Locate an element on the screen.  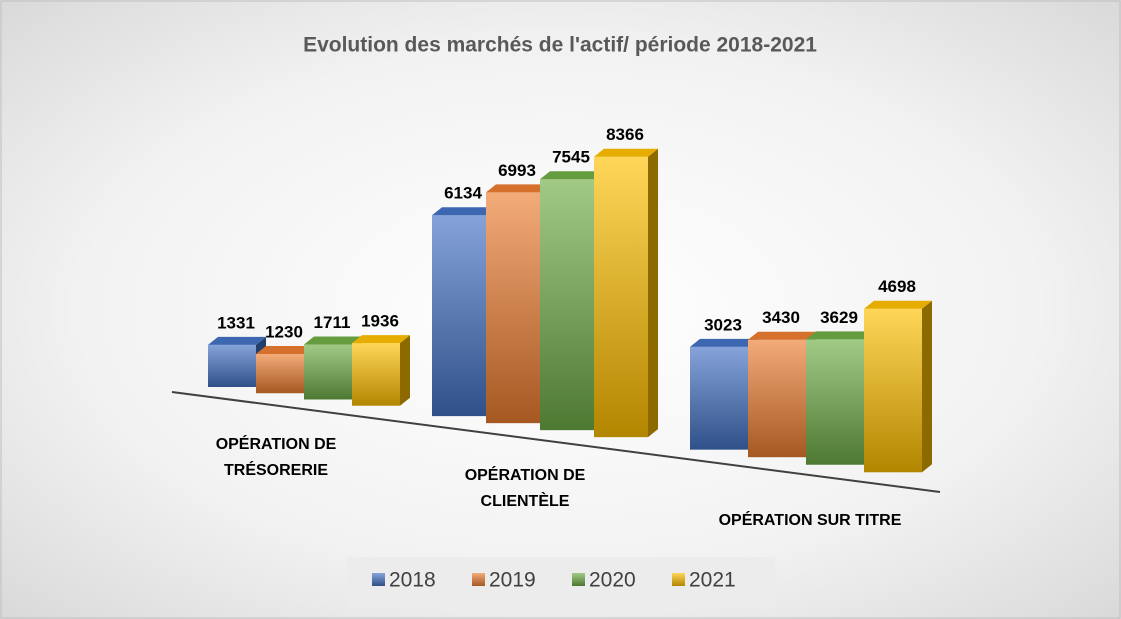
data-label: 4698 is located at coordinates (897, 286).